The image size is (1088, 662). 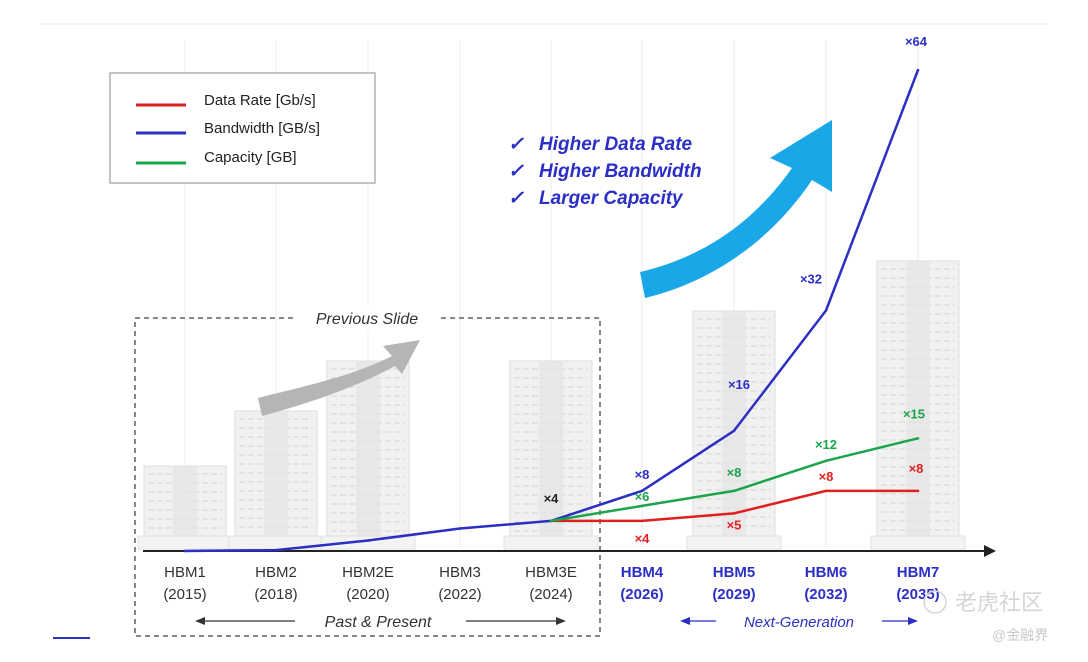 I want to click on tick-label-1: HBM2, so click(x=276, y=572).